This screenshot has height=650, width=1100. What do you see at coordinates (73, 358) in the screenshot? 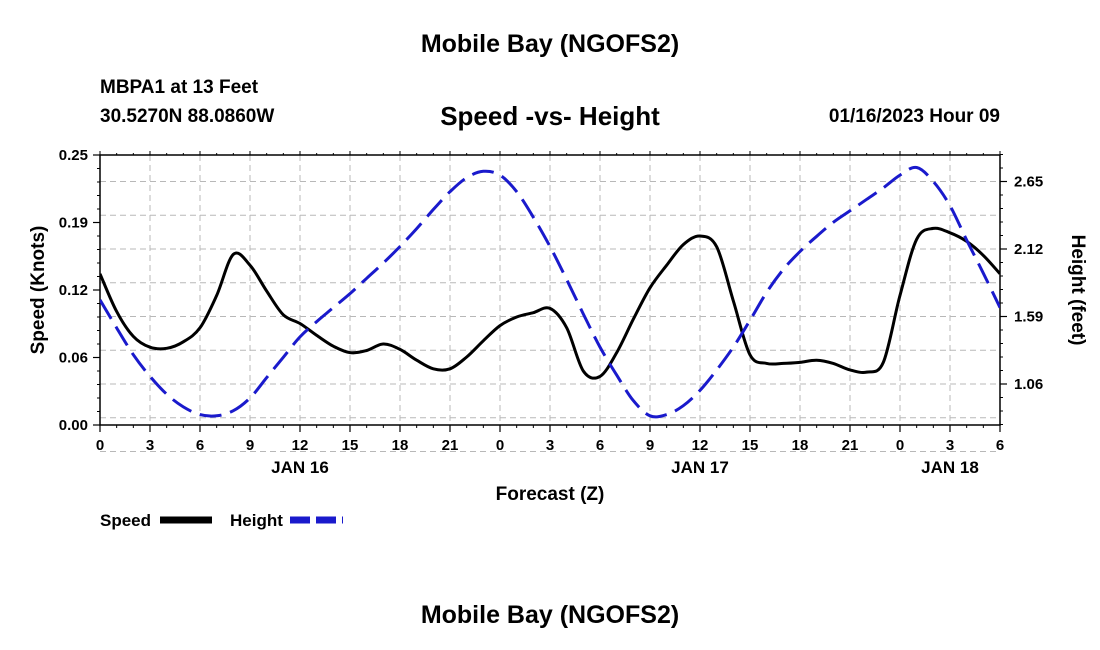
I see `y-left-tick-label: 0.06` at bounding box center [73, 358].